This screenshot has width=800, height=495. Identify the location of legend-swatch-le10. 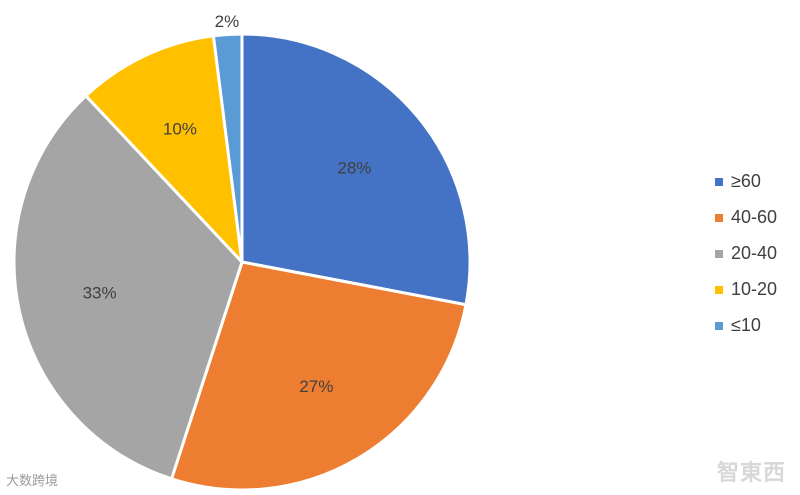
(719, 326).